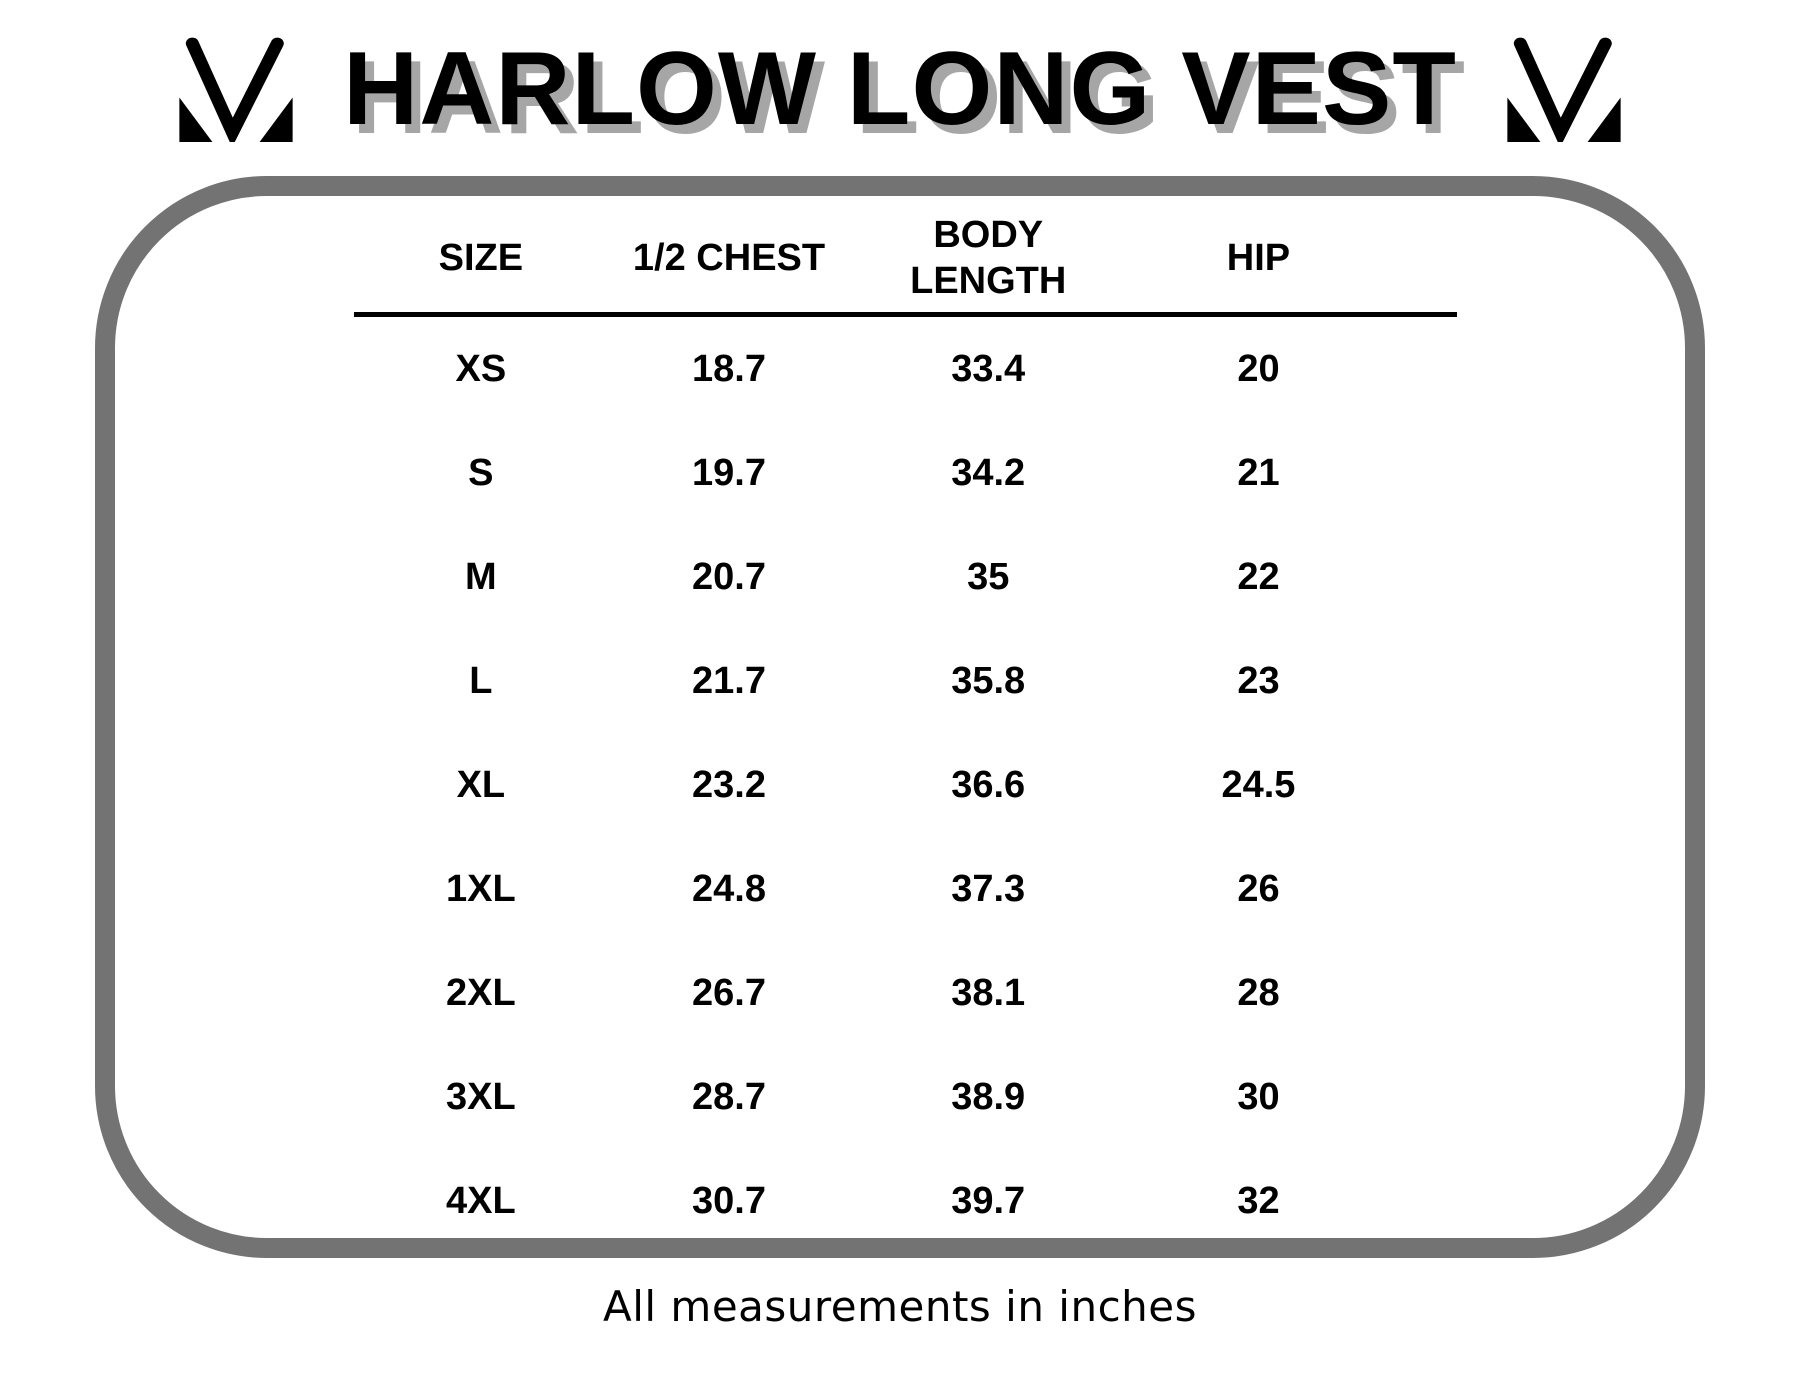 The image size is (1800, 1391). What do you see at coordinates (988, 680) in the screenshot?
I see `body-length-value: 35.8` at bounding box center [988, 680].